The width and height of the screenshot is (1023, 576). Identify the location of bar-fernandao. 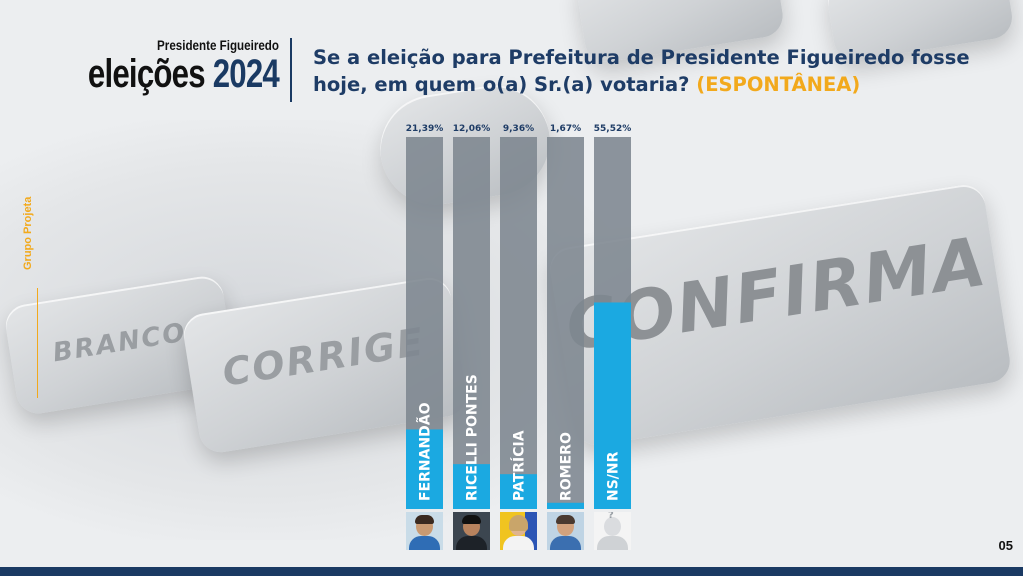
(424, 469).